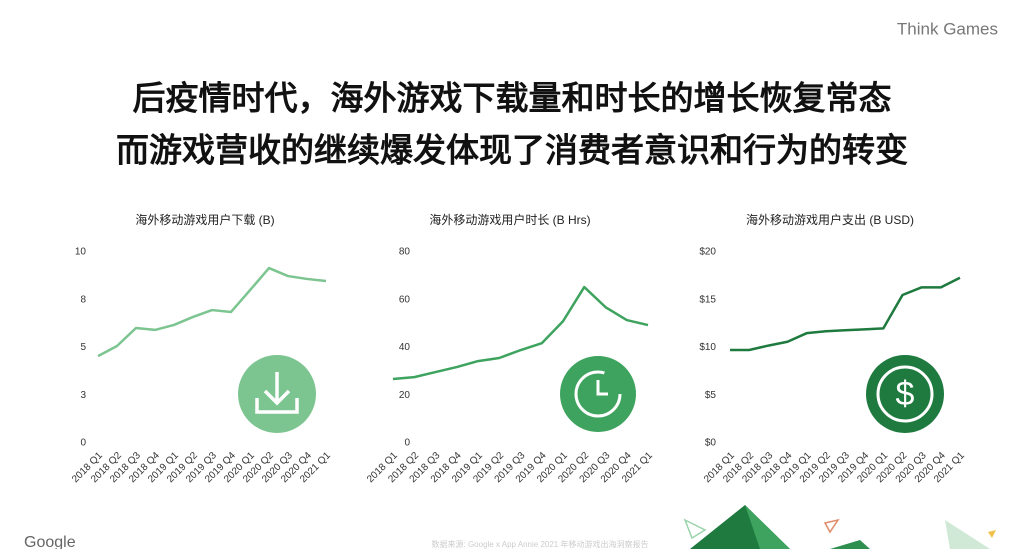 Image resolution: width=1024 pixels, height=549 pixels. Describe the element at coordinates (50, 541) in the screenshot. I see `footer-logo: Google` at that location.